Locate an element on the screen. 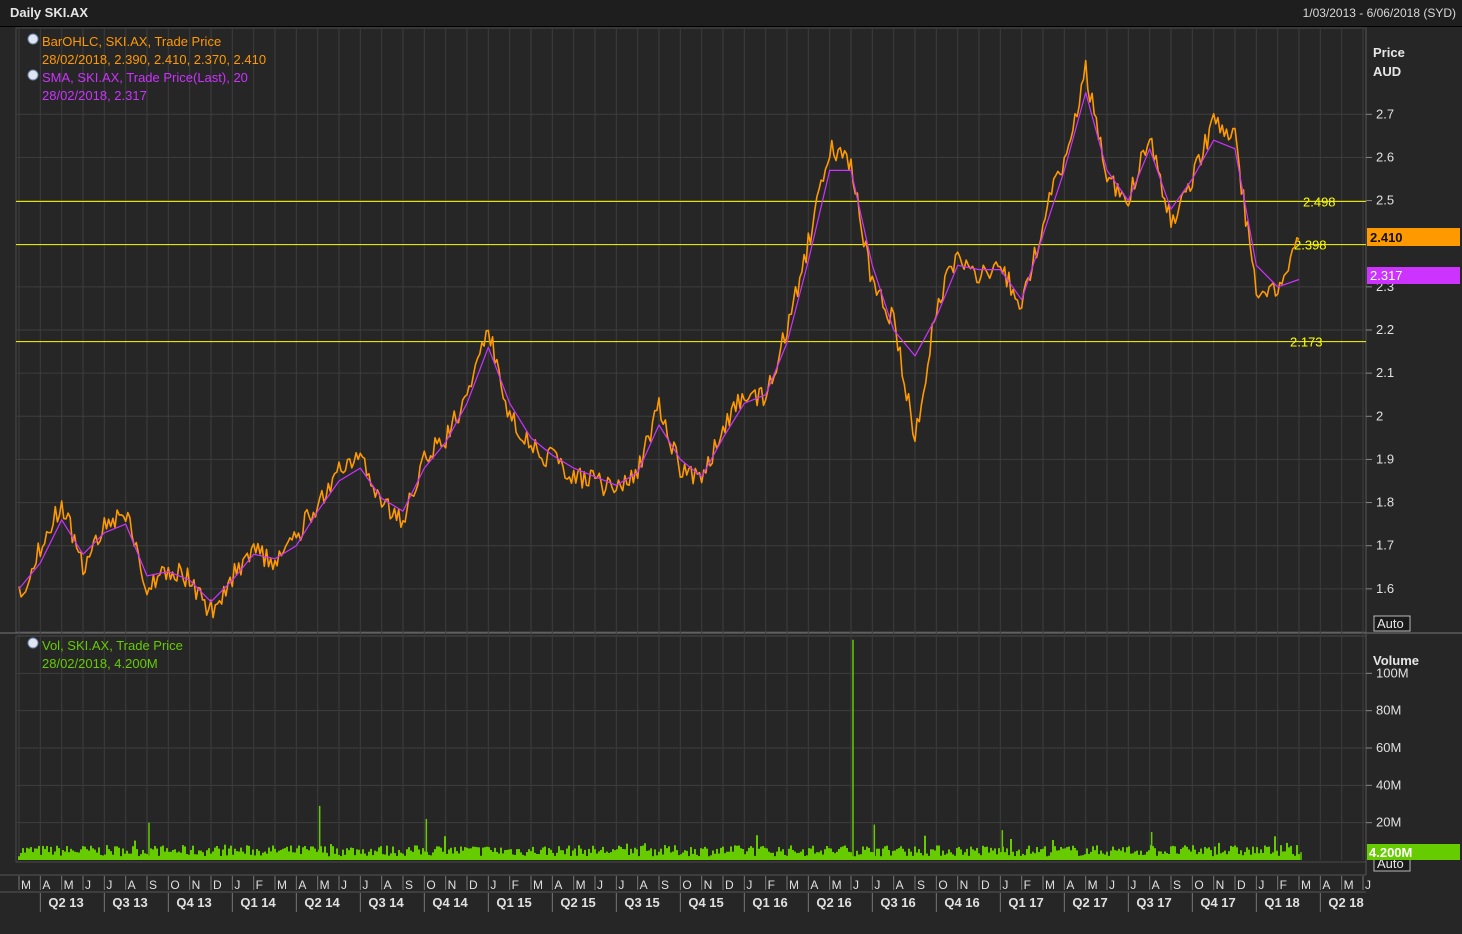 The image size is (1462, 934). volume-tick-label: 100M is located at coordinates (1392, 672).